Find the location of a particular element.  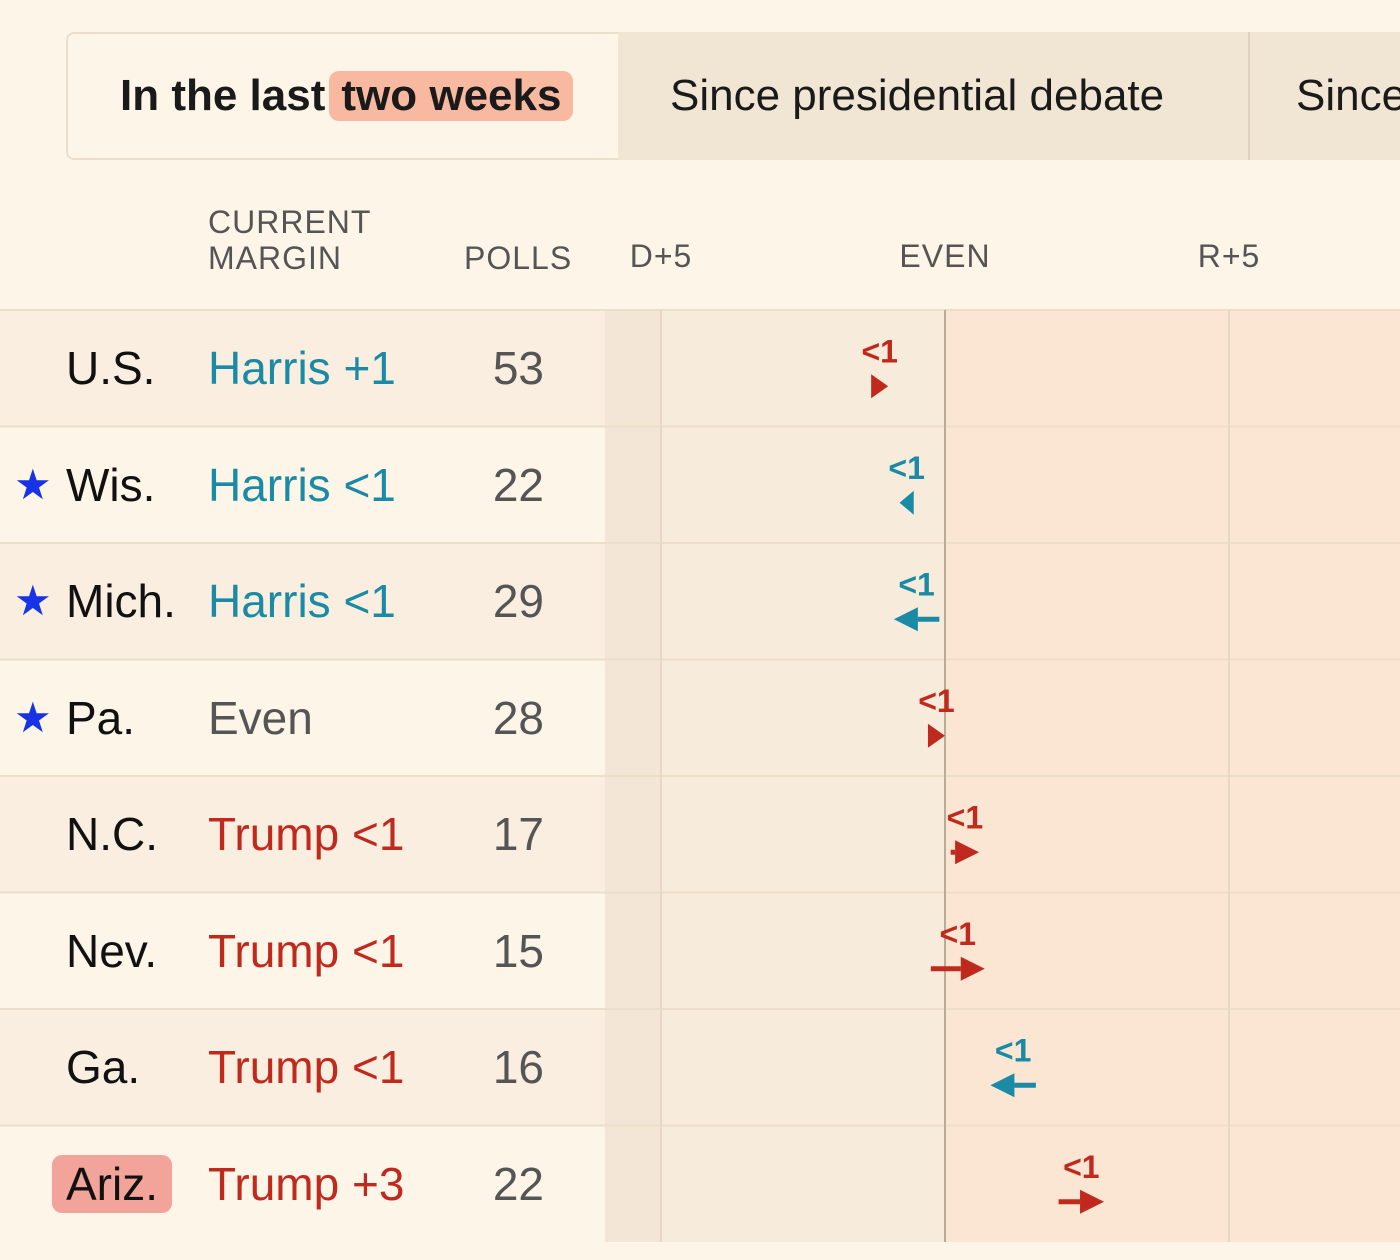

tab-since-truncated: Since is located at coordinates (1325, 96).